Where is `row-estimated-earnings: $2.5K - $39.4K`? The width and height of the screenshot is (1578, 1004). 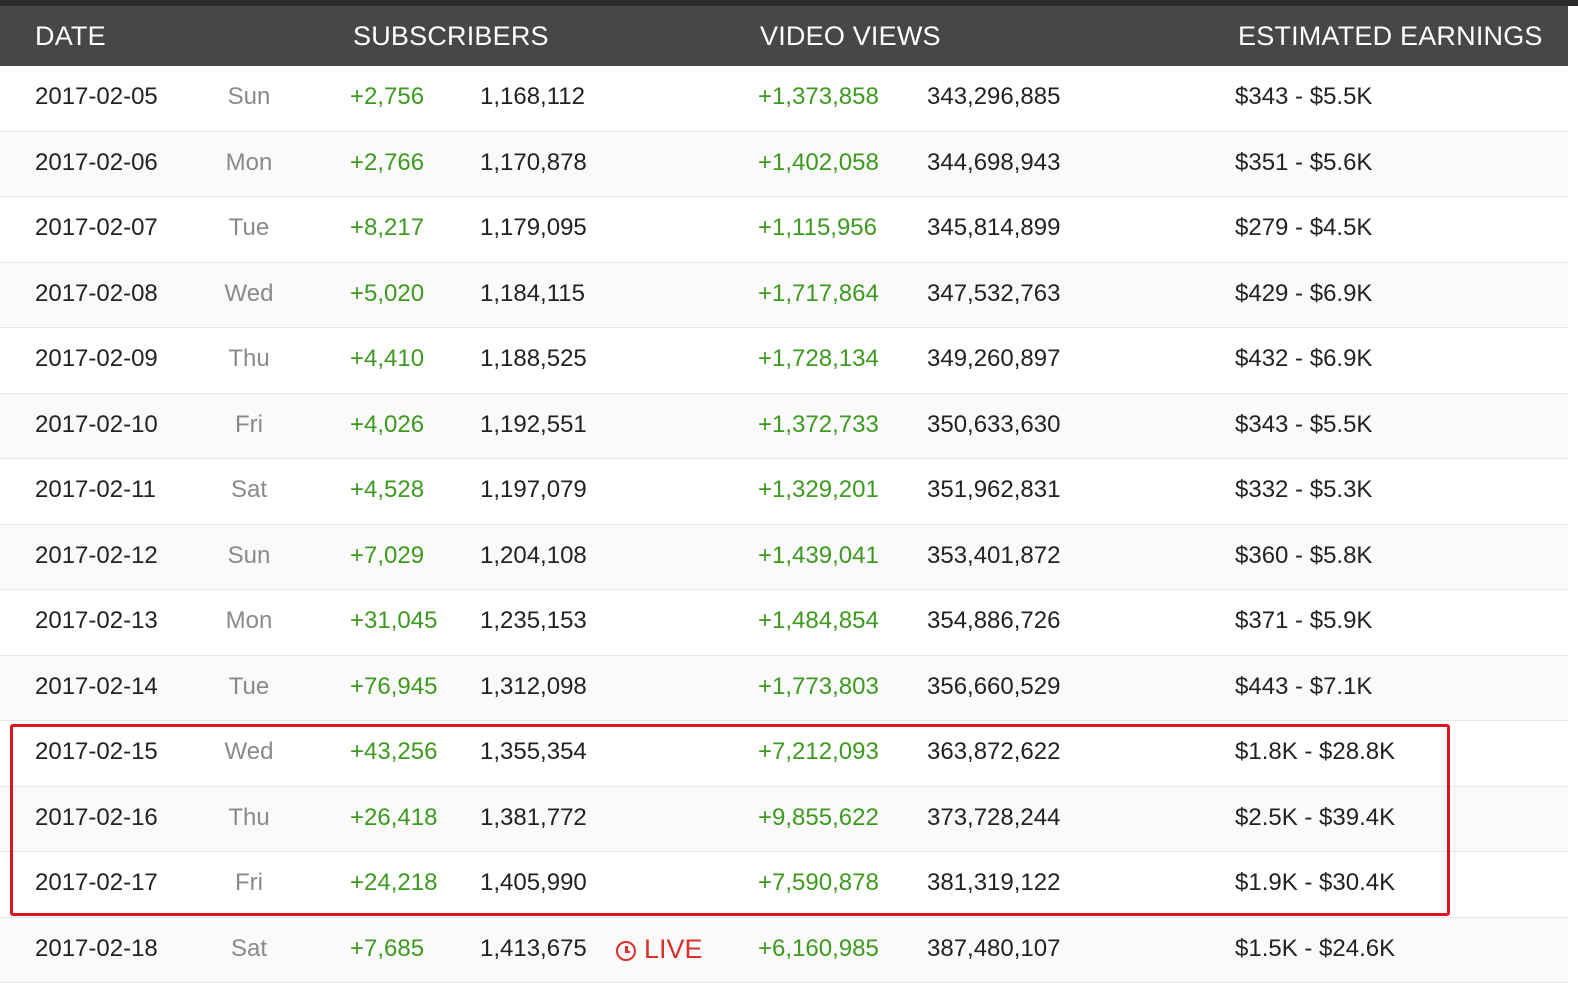 row-estimated-earnings: $2.5K - $39.4K is located at coordinates (1315, 817).